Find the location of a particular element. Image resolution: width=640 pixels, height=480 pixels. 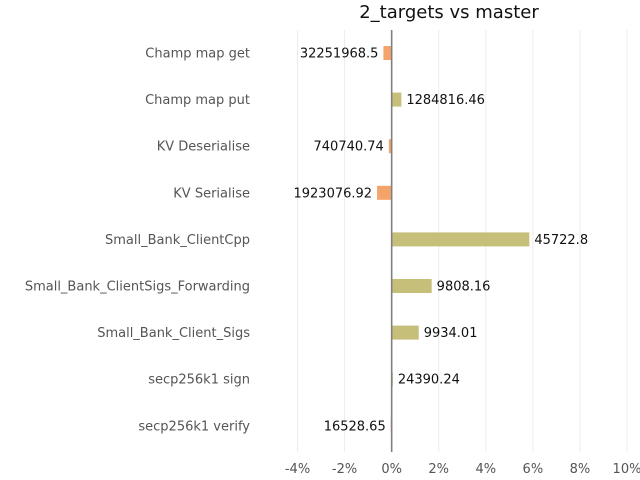

x-tick-label: 8% is located at coordinates (580, 469).